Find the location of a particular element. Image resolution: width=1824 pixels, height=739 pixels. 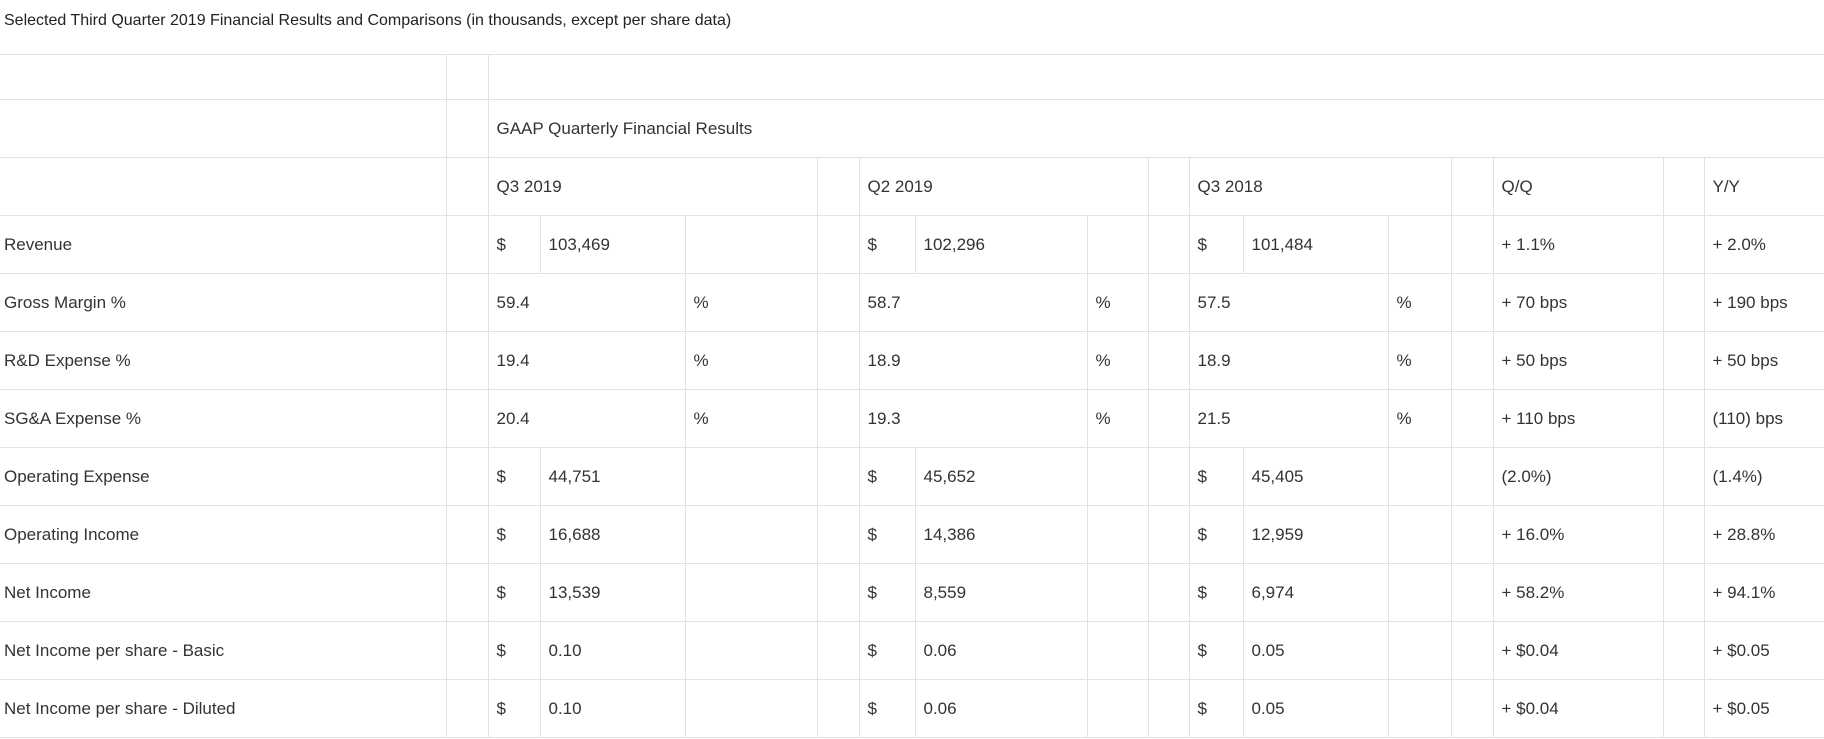

group-header-row: GAAP Quarterly Financial Results is located at coordinates (912, 128).